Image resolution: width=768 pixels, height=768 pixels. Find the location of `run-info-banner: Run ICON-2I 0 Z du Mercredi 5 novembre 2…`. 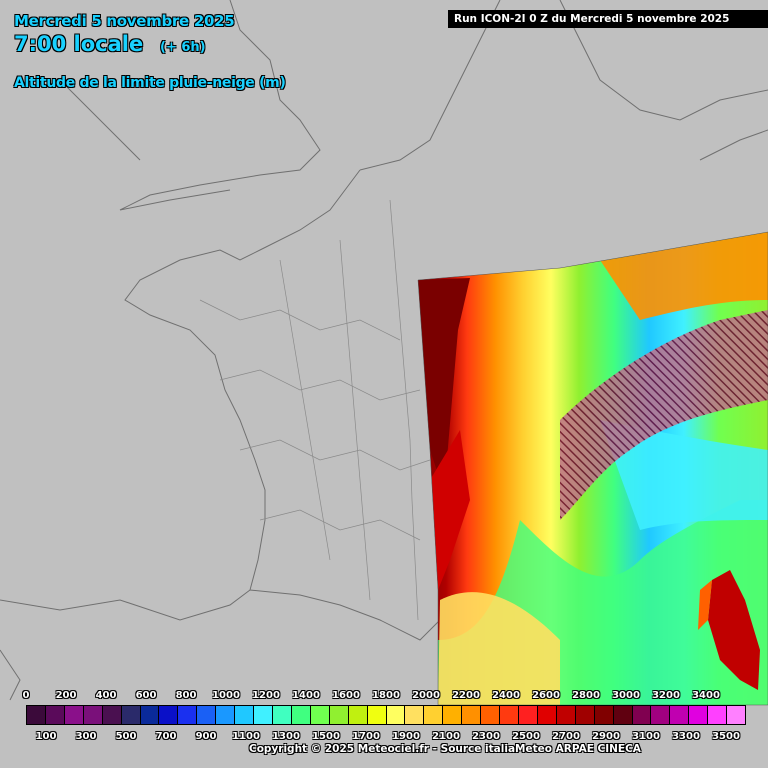

run-info-banner: Run ICON-2I 0 Z du Mercredi 5 novembre 2… is located at coordinates (608, 19).